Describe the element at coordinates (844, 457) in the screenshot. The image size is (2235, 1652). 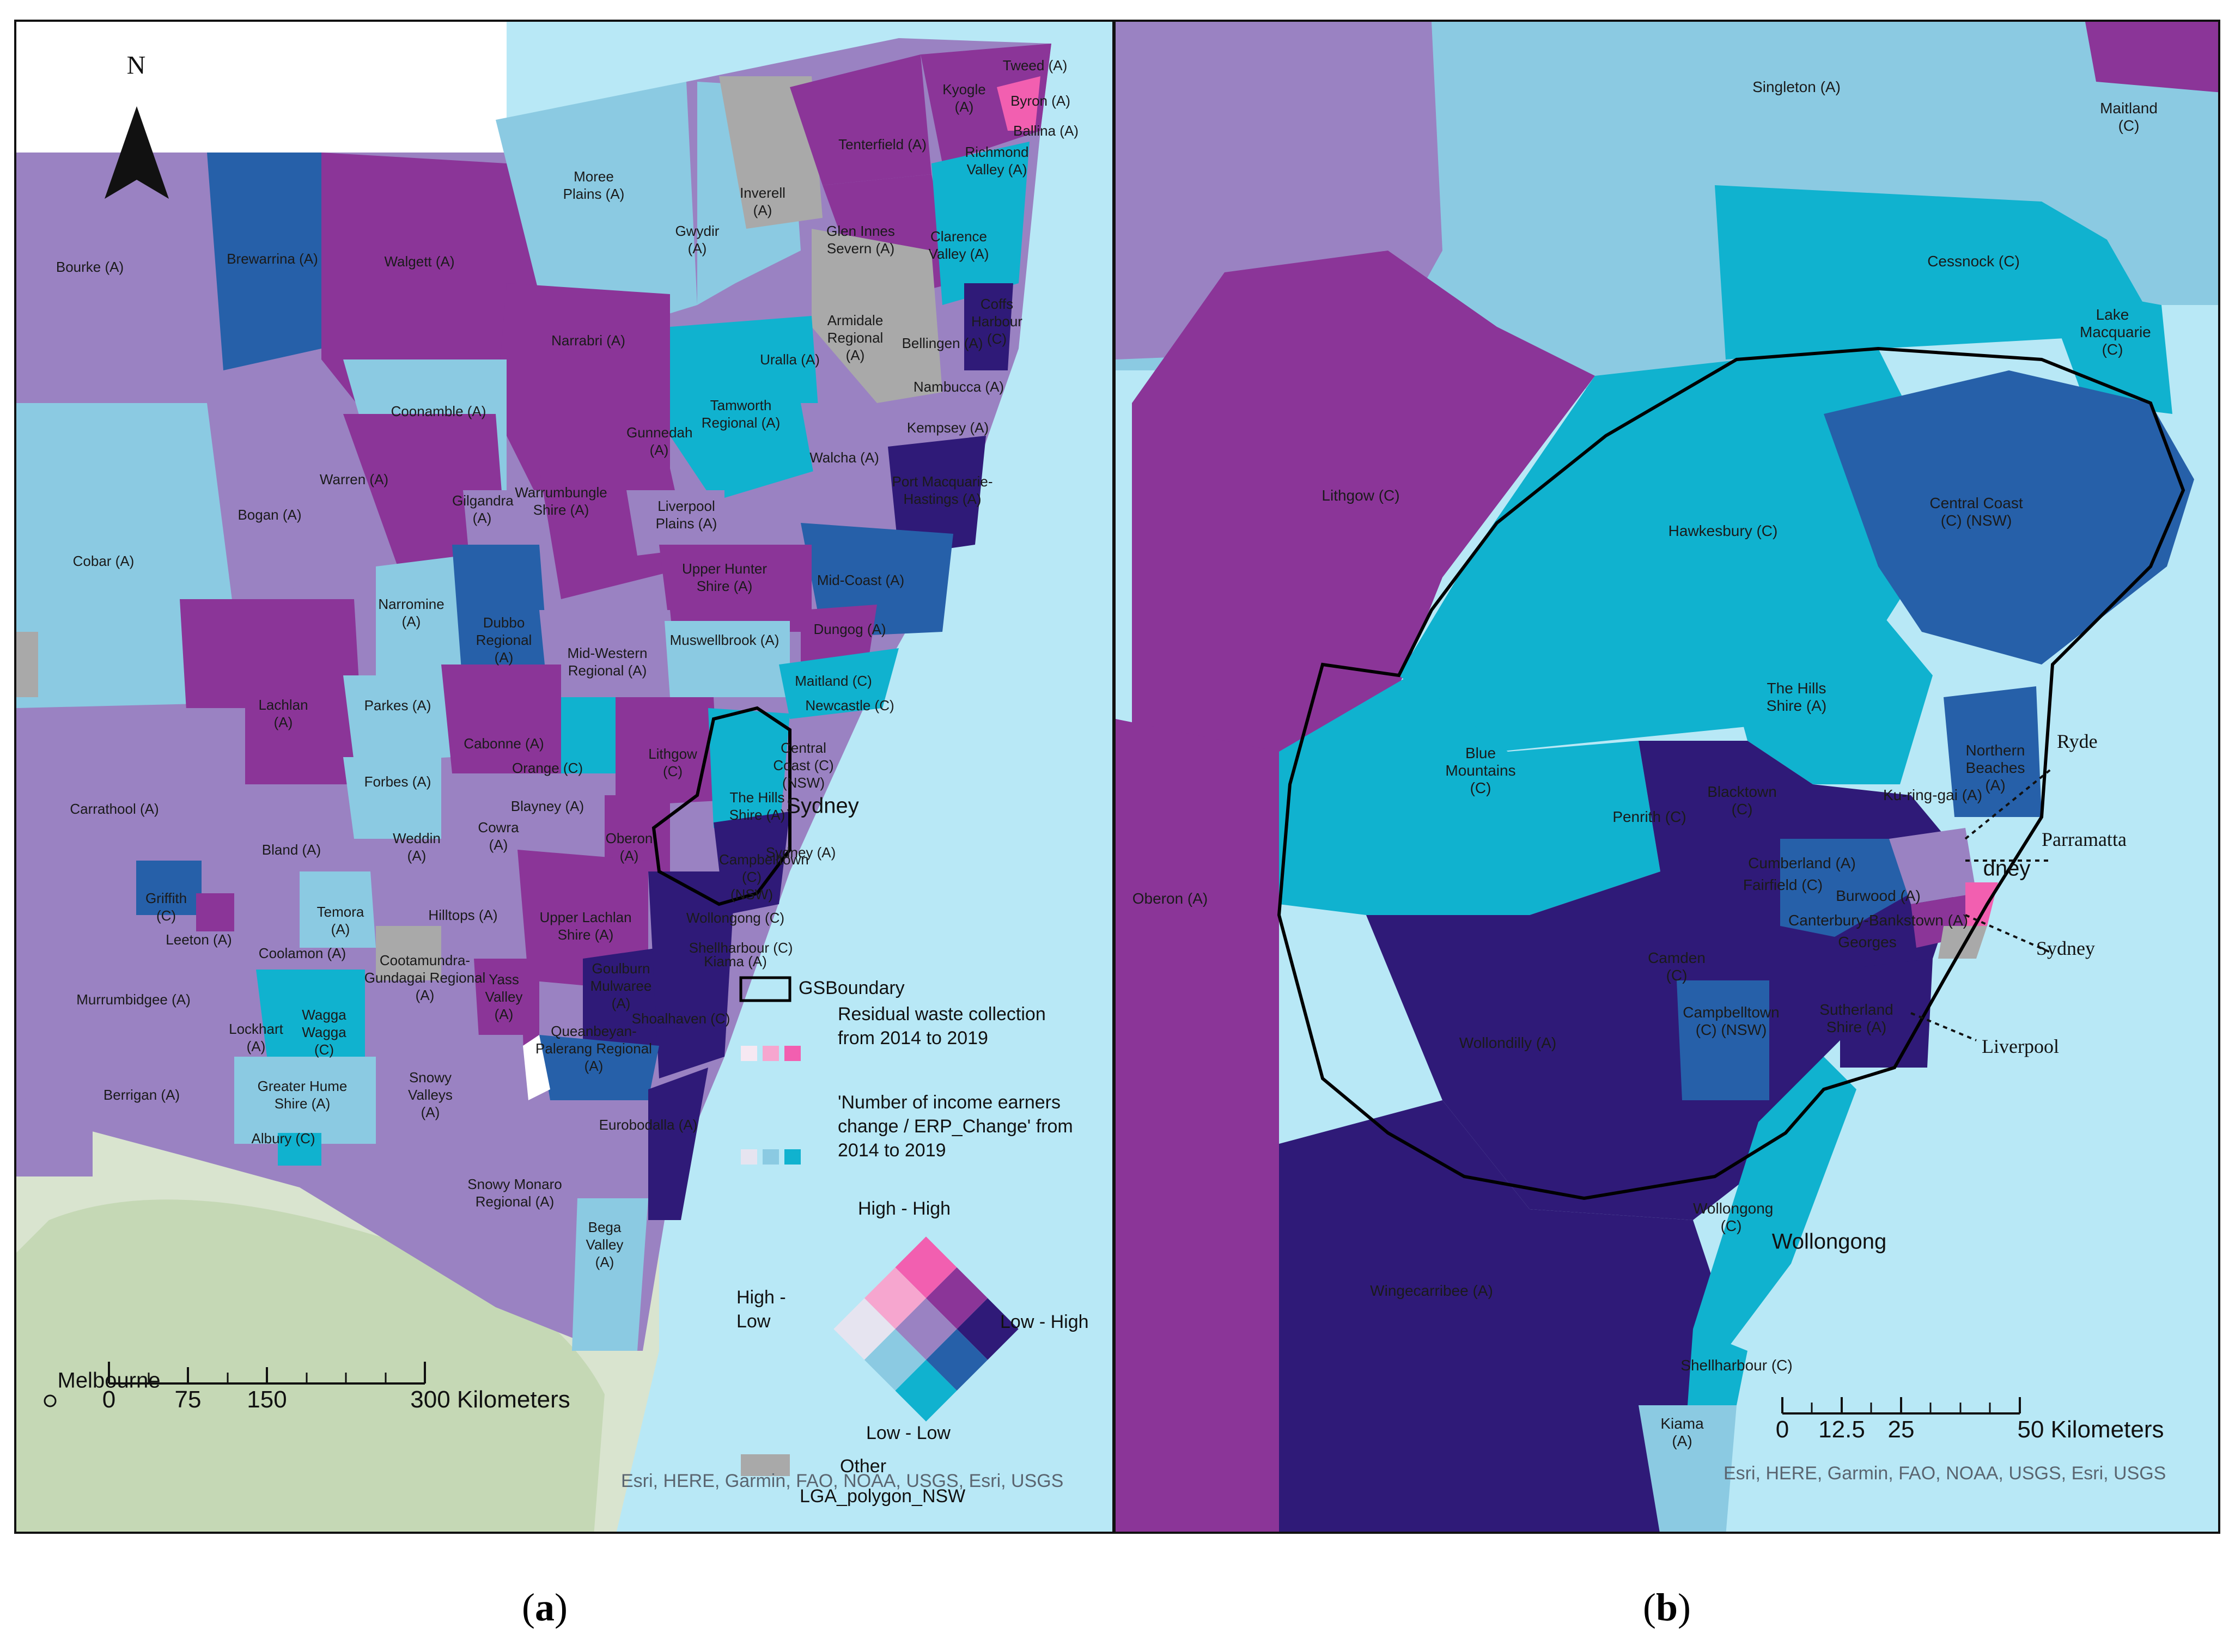
I see `lga-label: Walcha (A)` at that location.